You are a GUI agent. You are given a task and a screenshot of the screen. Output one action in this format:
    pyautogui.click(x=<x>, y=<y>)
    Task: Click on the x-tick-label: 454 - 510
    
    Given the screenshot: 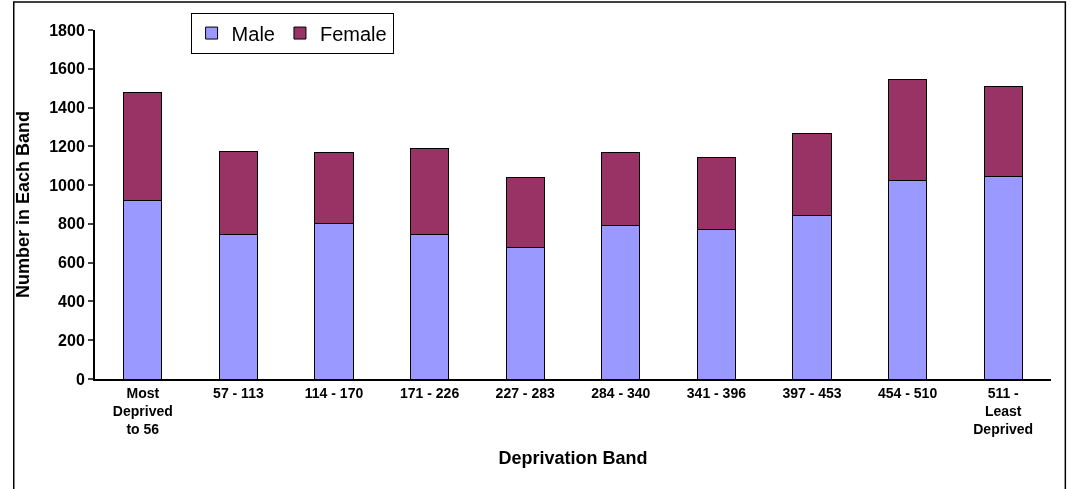 What is the action you would take?
    pyautogui.click(x=908, y=392)
    